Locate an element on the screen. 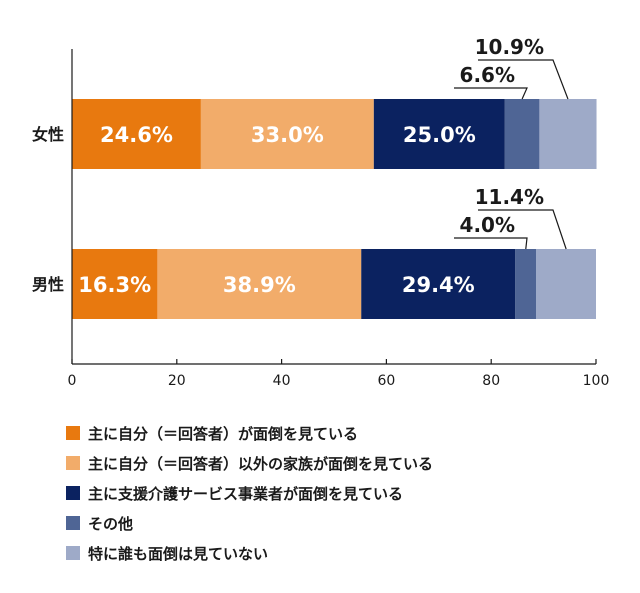  data-label-1-0: 16.3% is located at coordinates (114, 285).